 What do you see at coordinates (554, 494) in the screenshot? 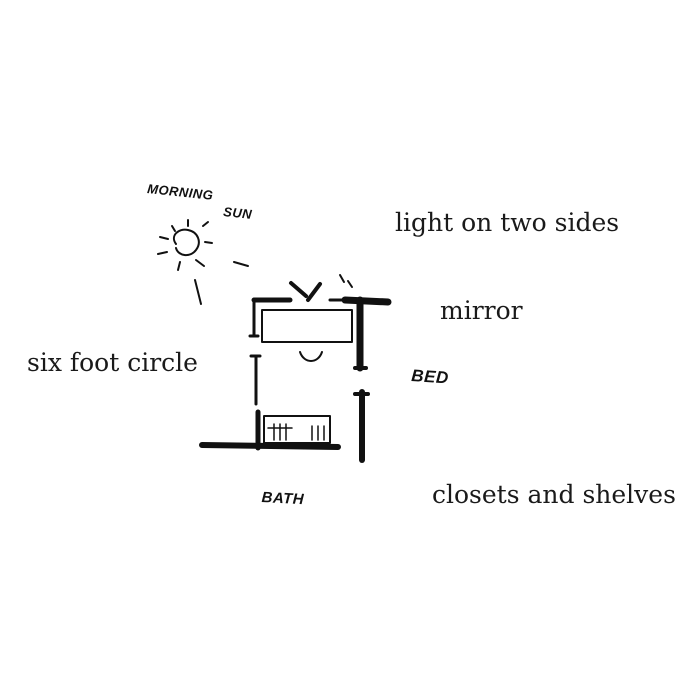
I see `label-closets-and-shelves: closets and shelves` at bounding box center [554, 494].